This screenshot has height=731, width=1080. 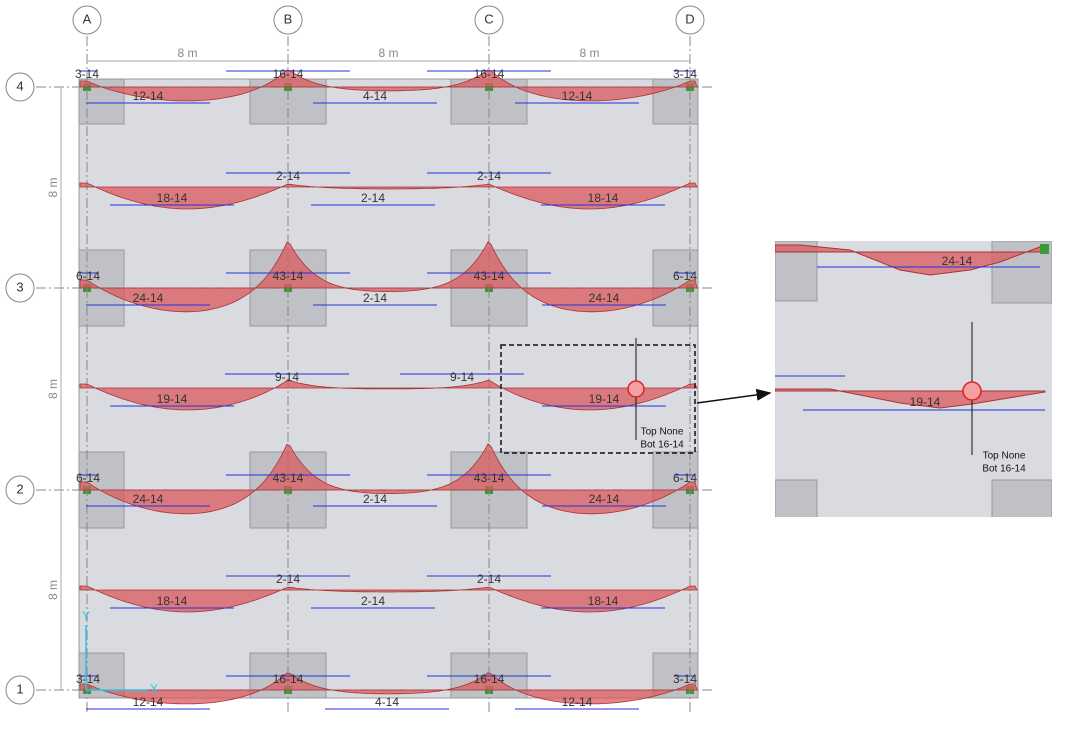 I want to click on x-axis-label: X, so click(x=154, y=689).